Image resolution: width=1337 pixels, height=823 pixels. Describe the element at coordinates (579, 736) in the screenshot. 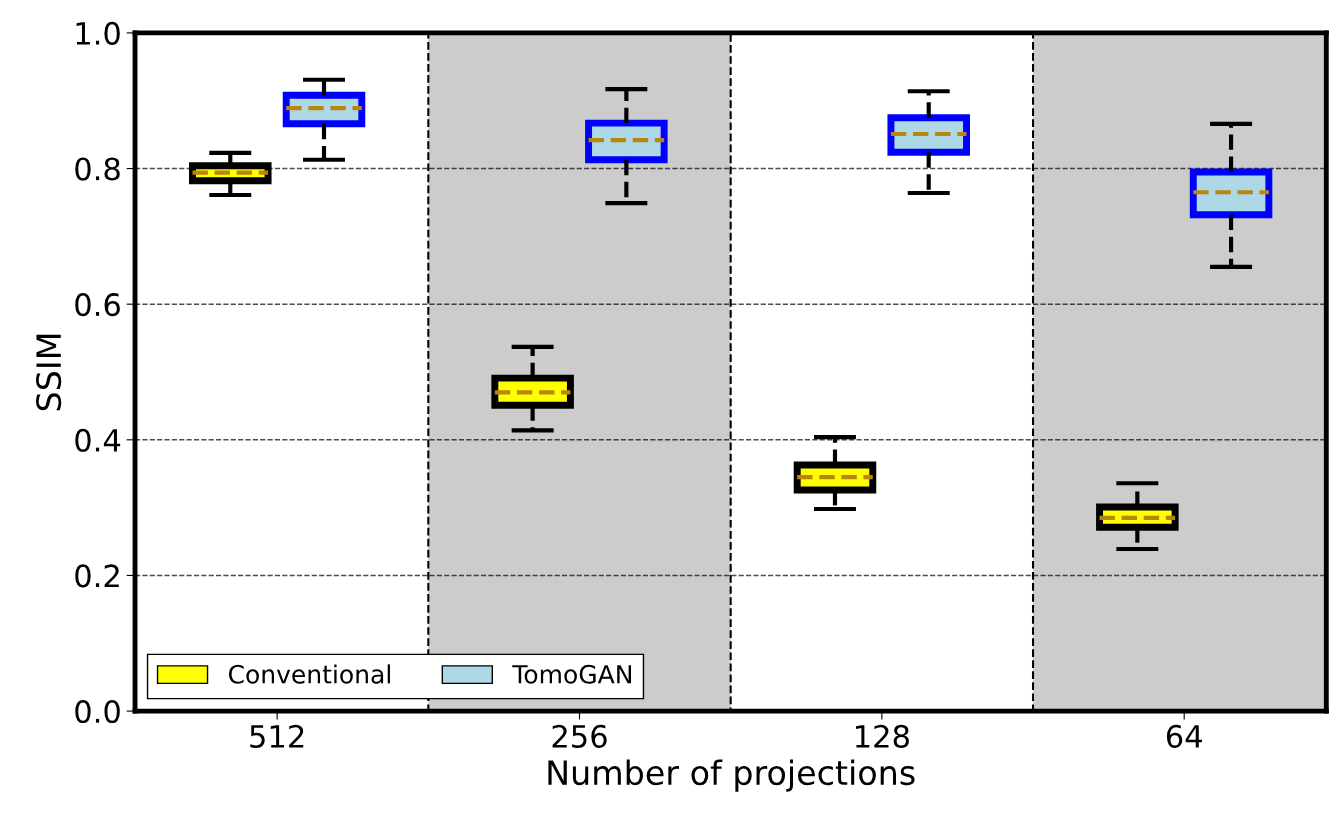

I see `x-tick-label: 256` at that location.